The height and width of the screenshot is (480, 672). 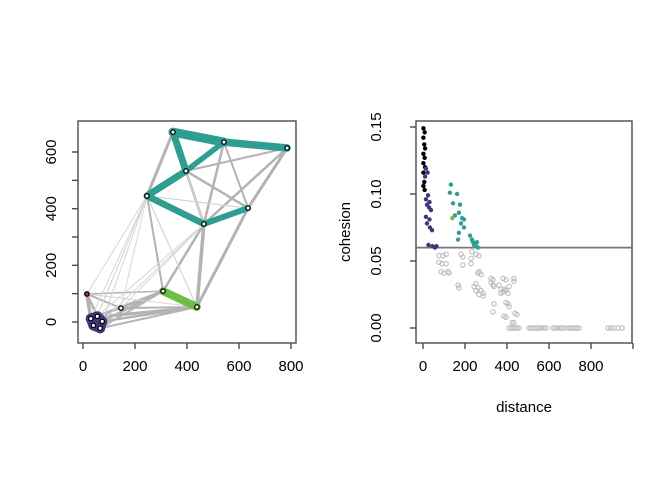 What do you see at coordinates (376, 327) in the screenshot?
I see `y-tick-label: 0.00` at bounding box center [376, 327].